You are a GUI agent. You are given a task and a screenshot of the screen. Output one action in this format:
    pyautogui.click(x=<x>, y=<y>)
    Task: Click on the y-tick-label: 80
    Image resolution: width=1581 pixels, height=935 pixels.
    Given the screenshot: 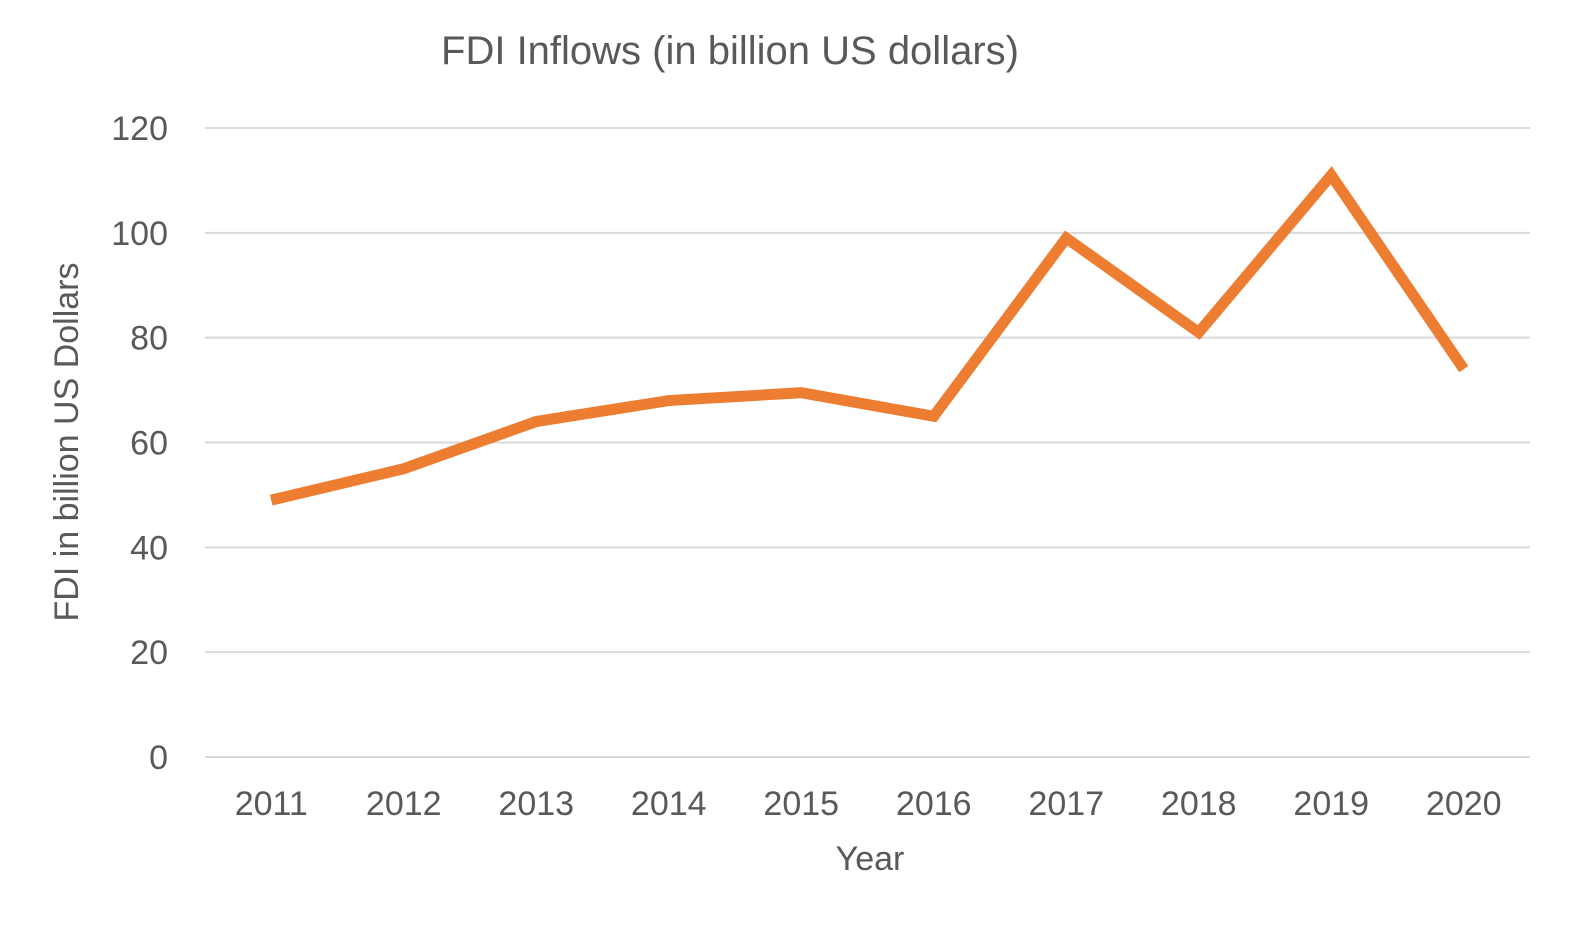 What is the action you would take?
    pyautogui.click(x=149, y=339)
    